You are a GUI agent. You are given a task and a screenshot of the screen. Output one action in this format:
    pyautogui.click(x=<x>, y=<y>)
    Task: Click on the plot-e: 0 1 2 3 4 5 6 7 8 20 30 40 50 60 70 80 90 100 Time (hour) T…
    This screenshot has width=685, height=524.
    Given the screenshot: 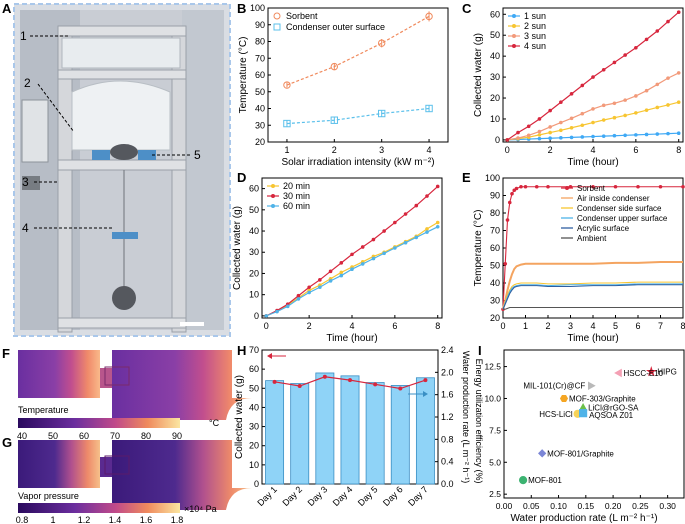 What is the action you would take?
    pyautogui.click(x=579, y=258)
    